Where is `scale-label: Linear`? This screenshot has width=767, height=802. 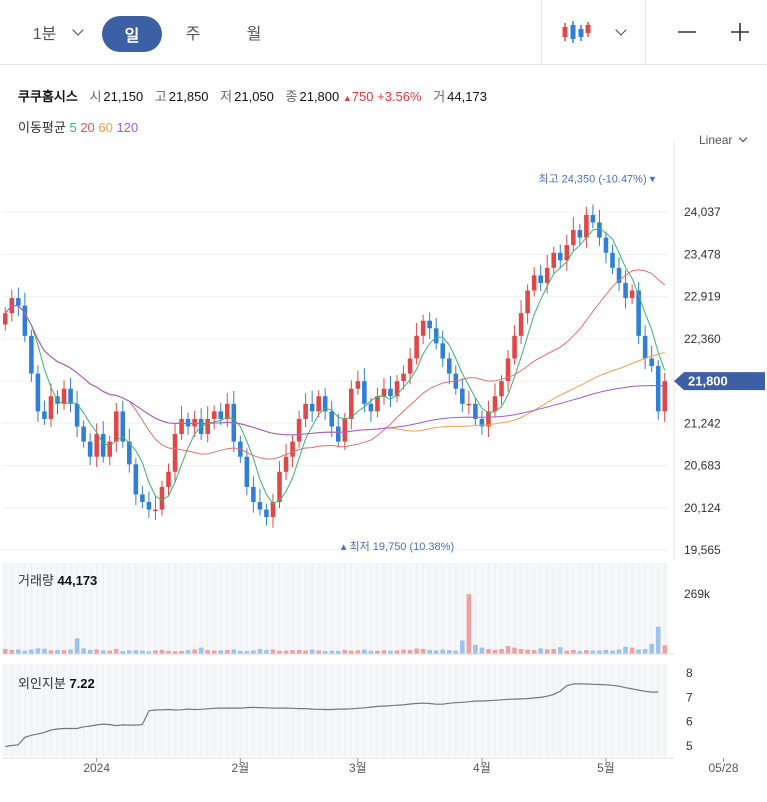 scale-label: Linear is located at coordinates (716, 140).